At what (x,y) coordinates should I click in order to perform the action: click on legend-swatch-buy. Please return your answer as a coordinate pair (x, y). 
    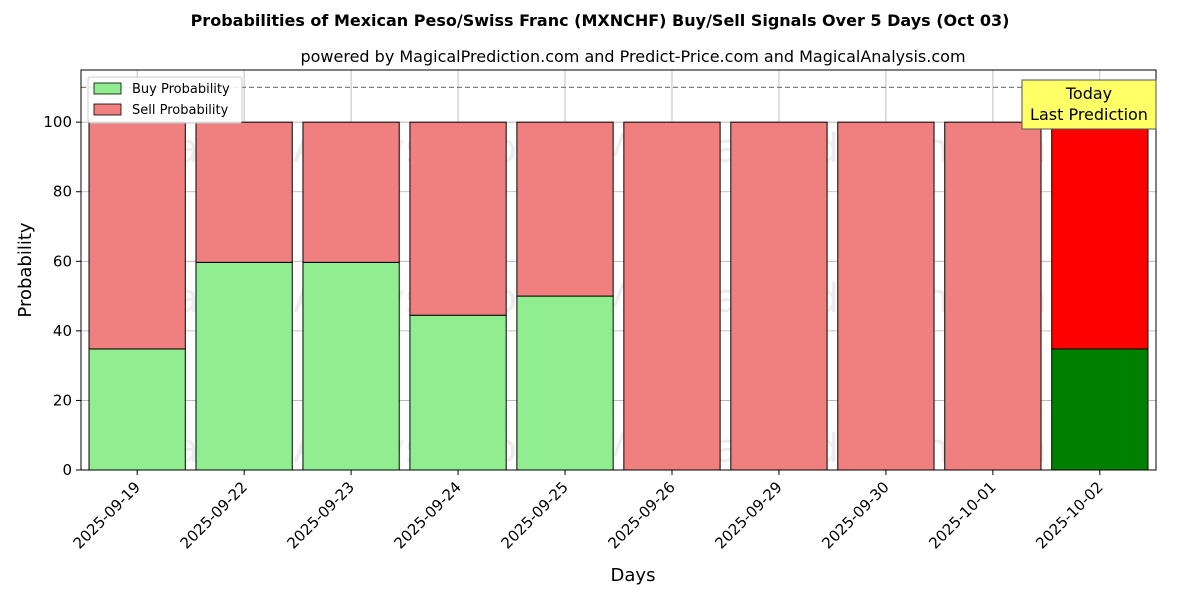
    Looking at the image, I should click on (107, 88).